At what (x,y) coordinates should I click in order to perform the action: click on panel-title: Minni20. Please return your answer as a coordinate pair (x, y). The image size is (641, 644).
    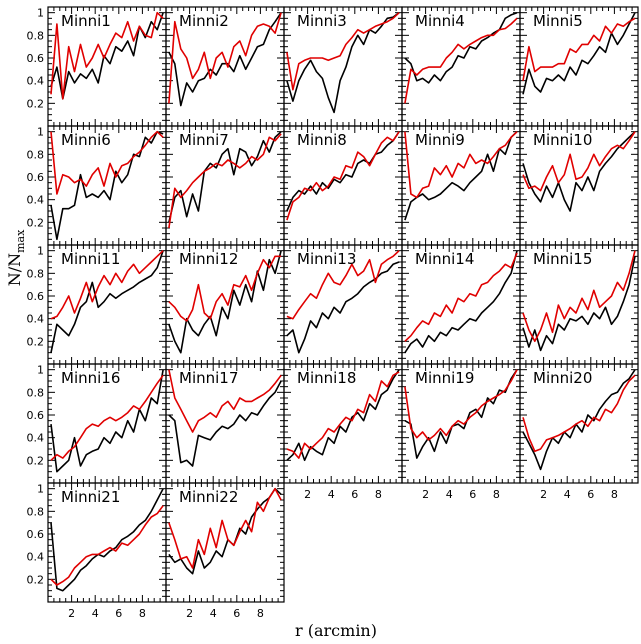
    Looking at the image, I should click on (562, 378).